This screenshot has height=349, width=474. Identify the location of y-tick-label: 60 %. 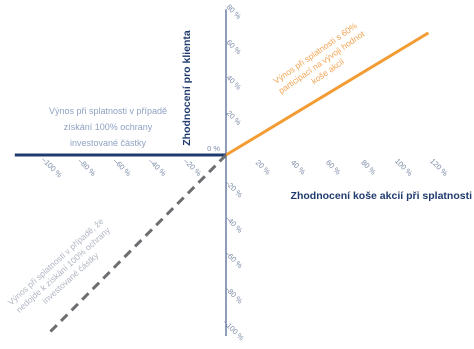
(234, 47).